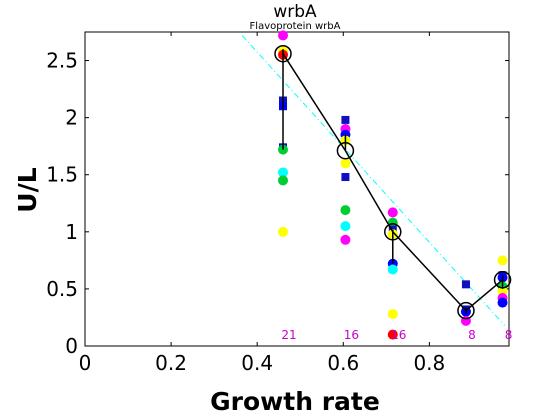 The height and width of the screenshot is (420, 560). Describe the element at coordinates (429, 363) in the screenshot. I see `x-tick-label: 0.8` at that location.